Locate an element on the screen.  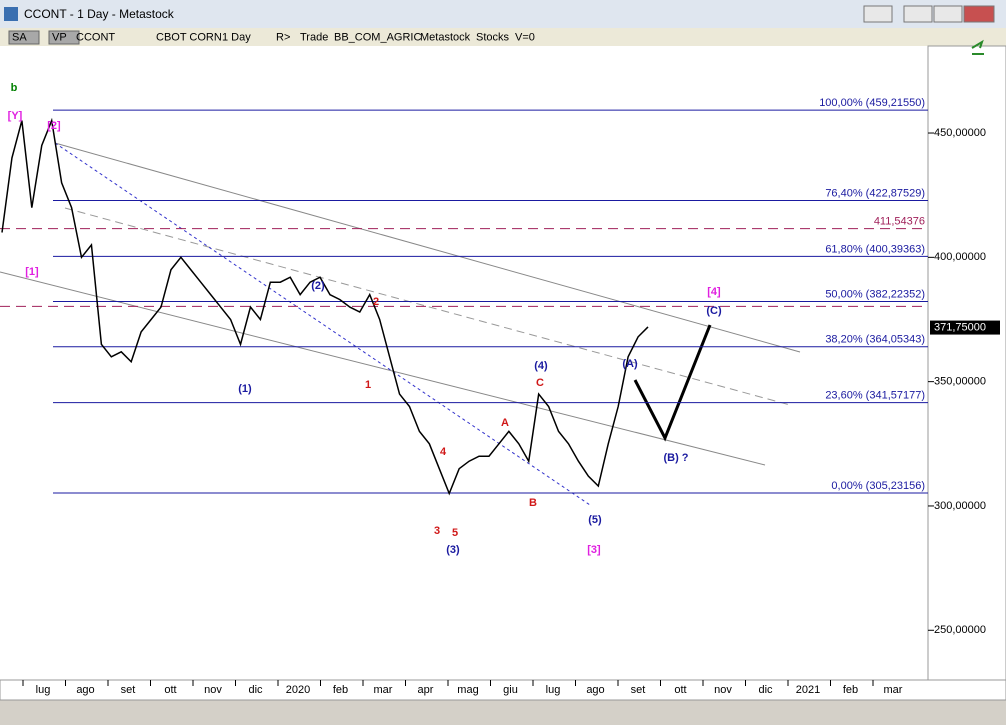
x-tick-label: mag is located at coordinates (467, 690).